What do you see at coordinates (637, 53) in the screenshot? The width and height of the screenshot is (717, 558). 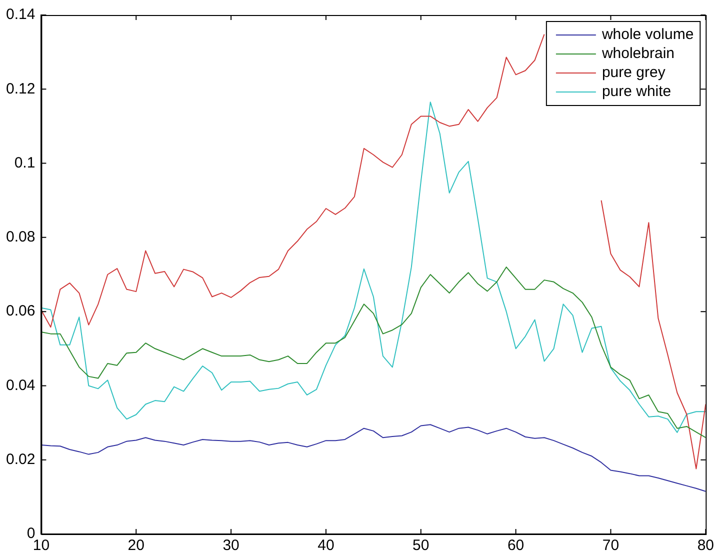 I see `legend-label: wholebrain` at bounding box center [637, 53].